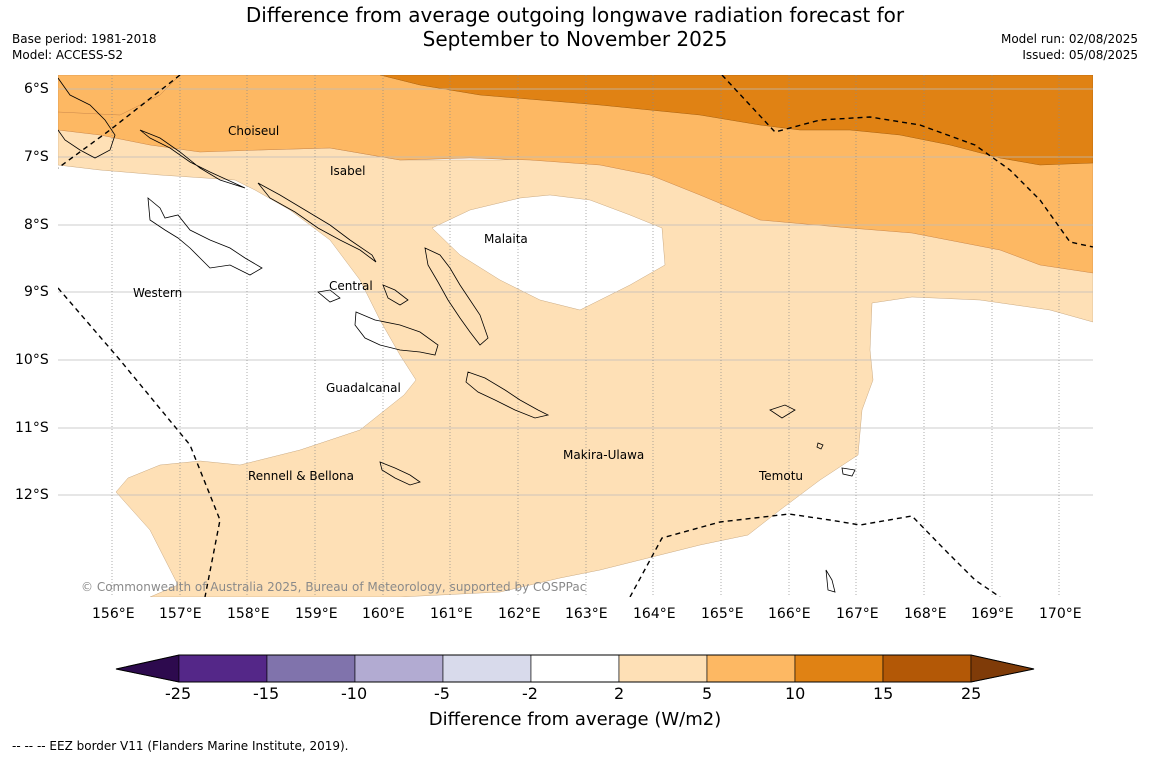  I want to click on lon-tick-160e: 160°E, so click(383, 614).